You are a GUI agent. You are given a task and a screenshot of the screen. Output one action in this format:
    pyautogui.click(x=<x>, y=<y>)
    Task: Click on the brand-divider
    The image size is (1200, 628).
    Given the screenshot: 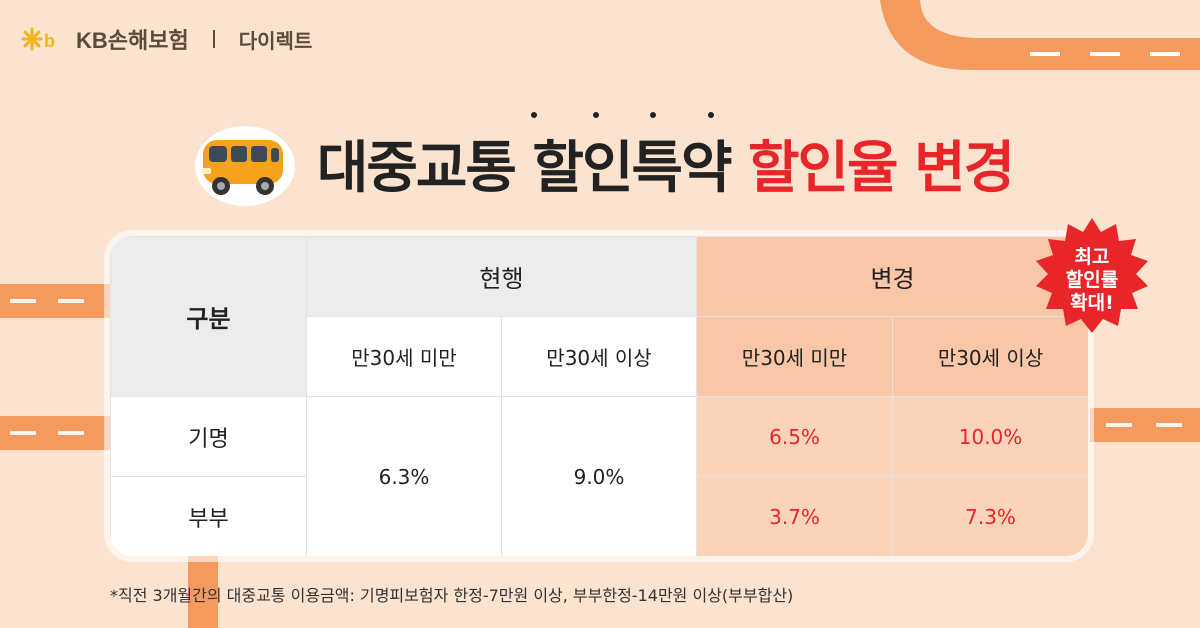 What is the action you would take?
    pyautogui.click(x=213, y=39)
    